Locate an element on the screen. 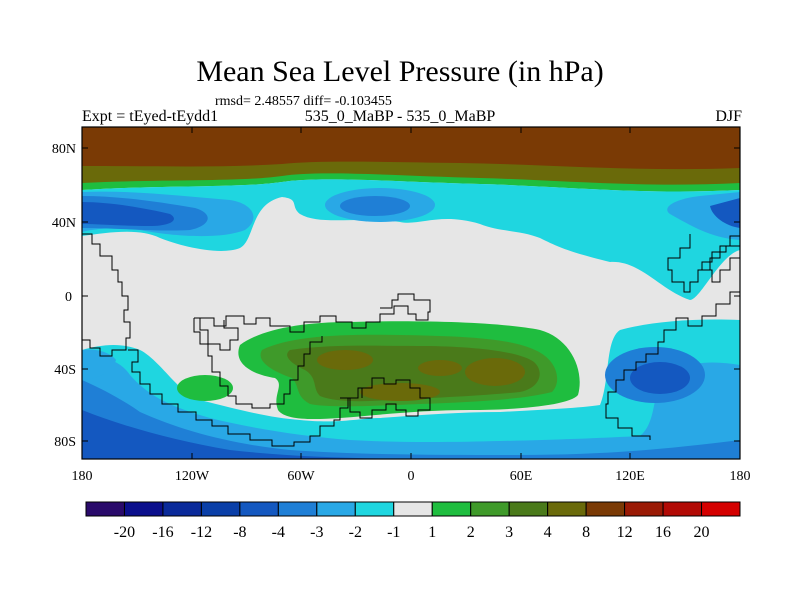 The width and height of the screenshot is (800, 600). asia-east-coast is located at coordinates (703, 263).